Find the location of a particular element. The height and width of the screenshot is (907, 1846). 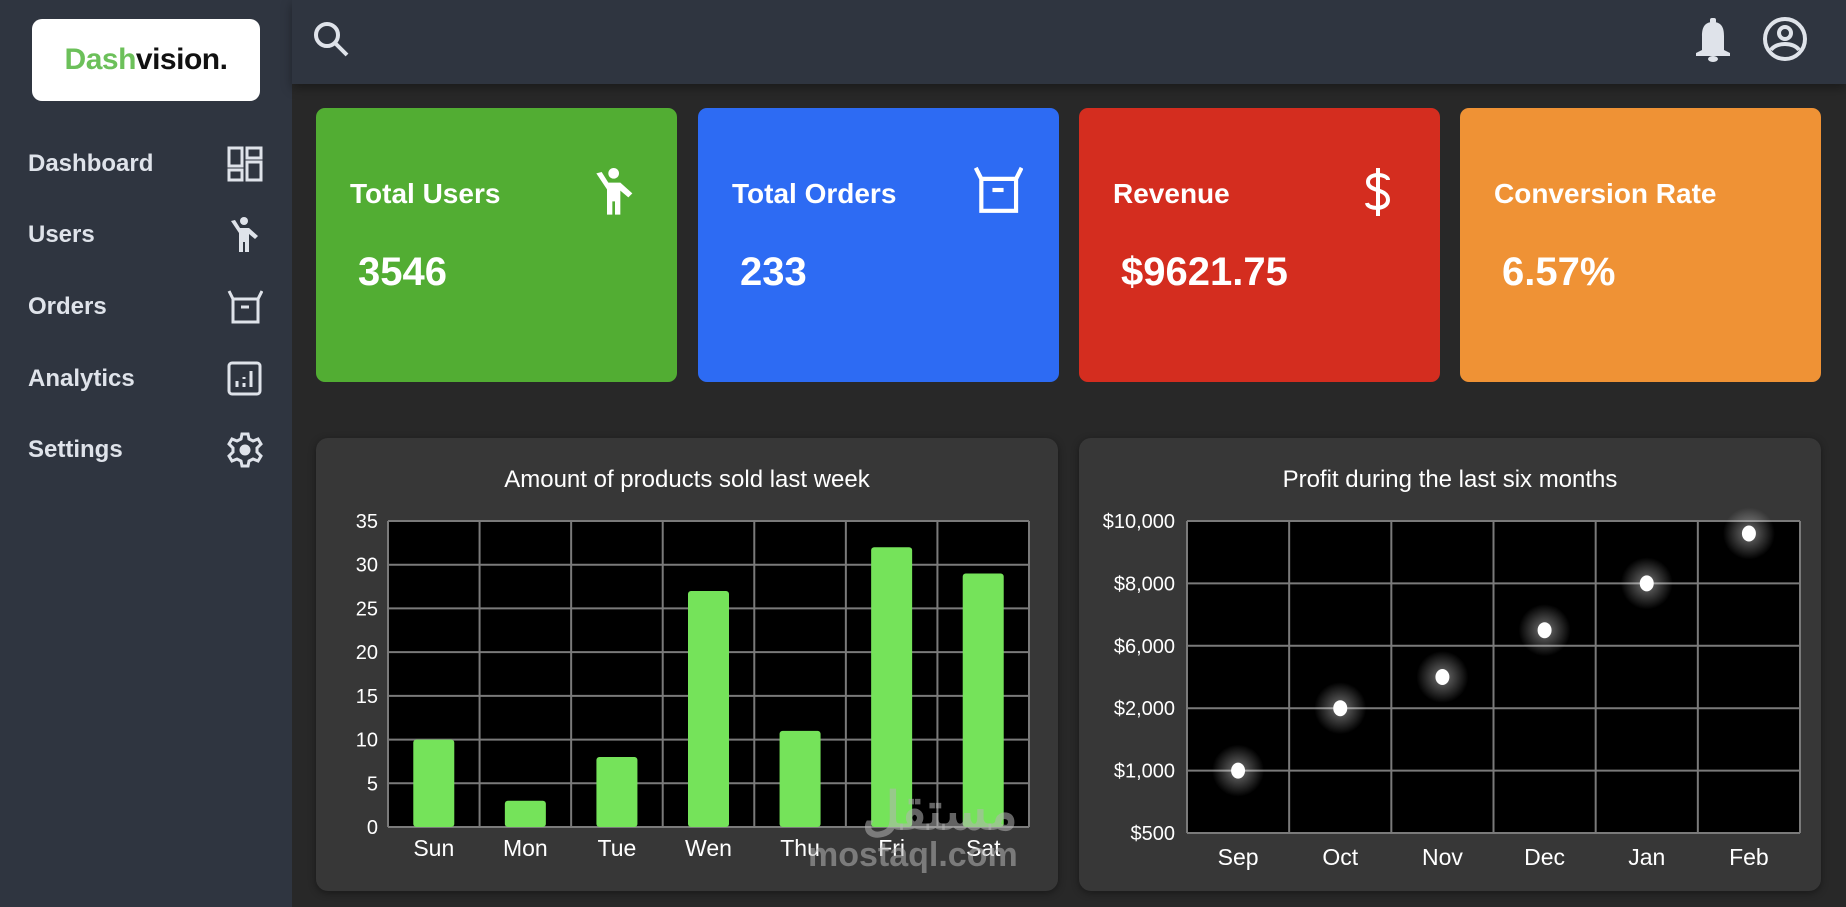

x-tick-label: Oct is located at coordinates (1340, 857).